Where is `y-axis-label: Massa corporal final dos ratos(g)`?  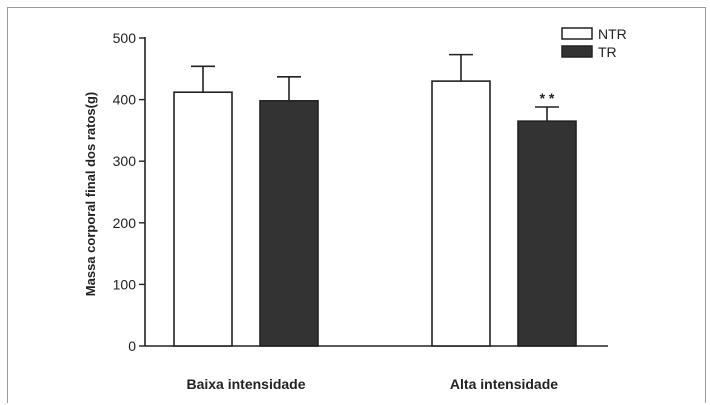
y-axis-label: Massa corporal final dos ratos(g) is located at coordinates (90, 194).